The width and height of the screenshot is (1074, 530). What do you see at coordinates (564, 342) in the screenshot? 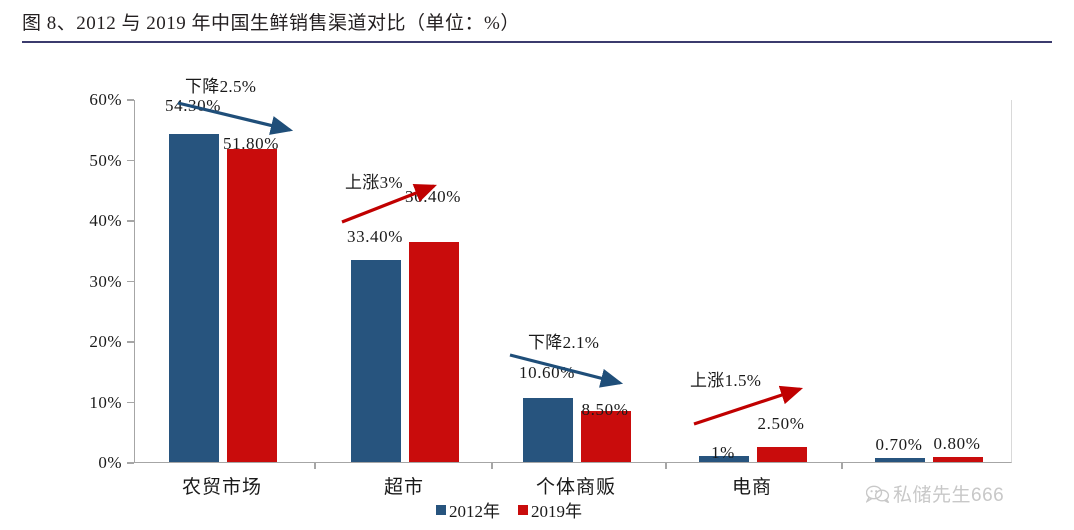
I see `annotation-label: 下降2.1%` at bounding box center [564, 342].